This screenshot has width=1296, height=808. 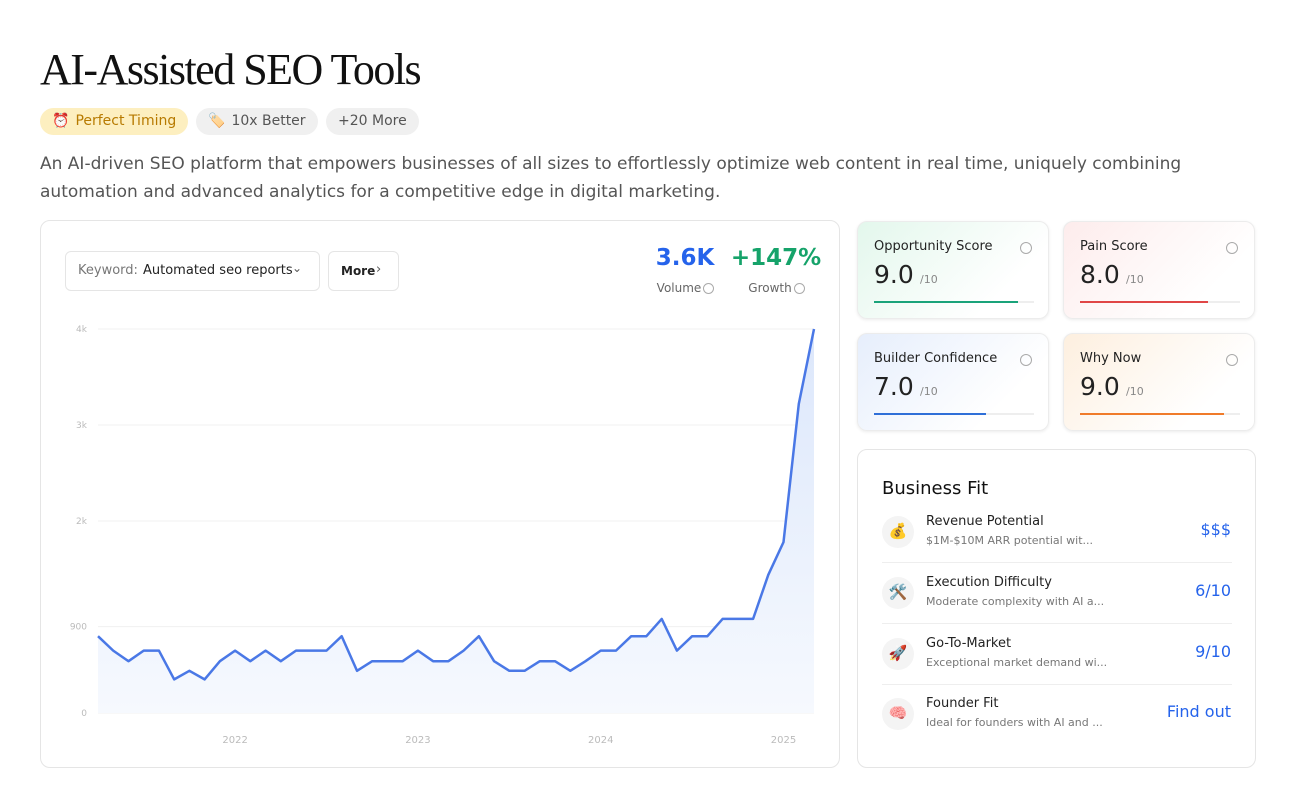 What do you see at coordinates (935, 488) in the screenshot?
I see `business-fit-title: Business Fit` at bounding box center [935, 488].